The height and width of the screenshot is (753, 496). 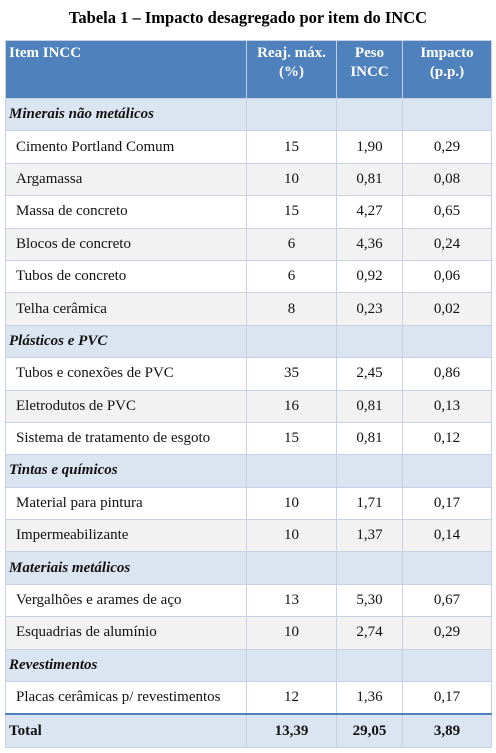 I want to click on value-cell: 1,90, so click(x=369, y=147).